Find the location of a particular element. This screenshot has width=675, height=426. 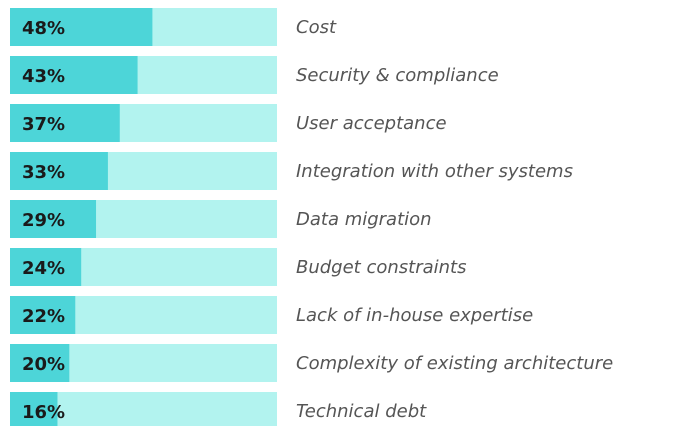

value-label: 33% is located at coordinates (43, 172).